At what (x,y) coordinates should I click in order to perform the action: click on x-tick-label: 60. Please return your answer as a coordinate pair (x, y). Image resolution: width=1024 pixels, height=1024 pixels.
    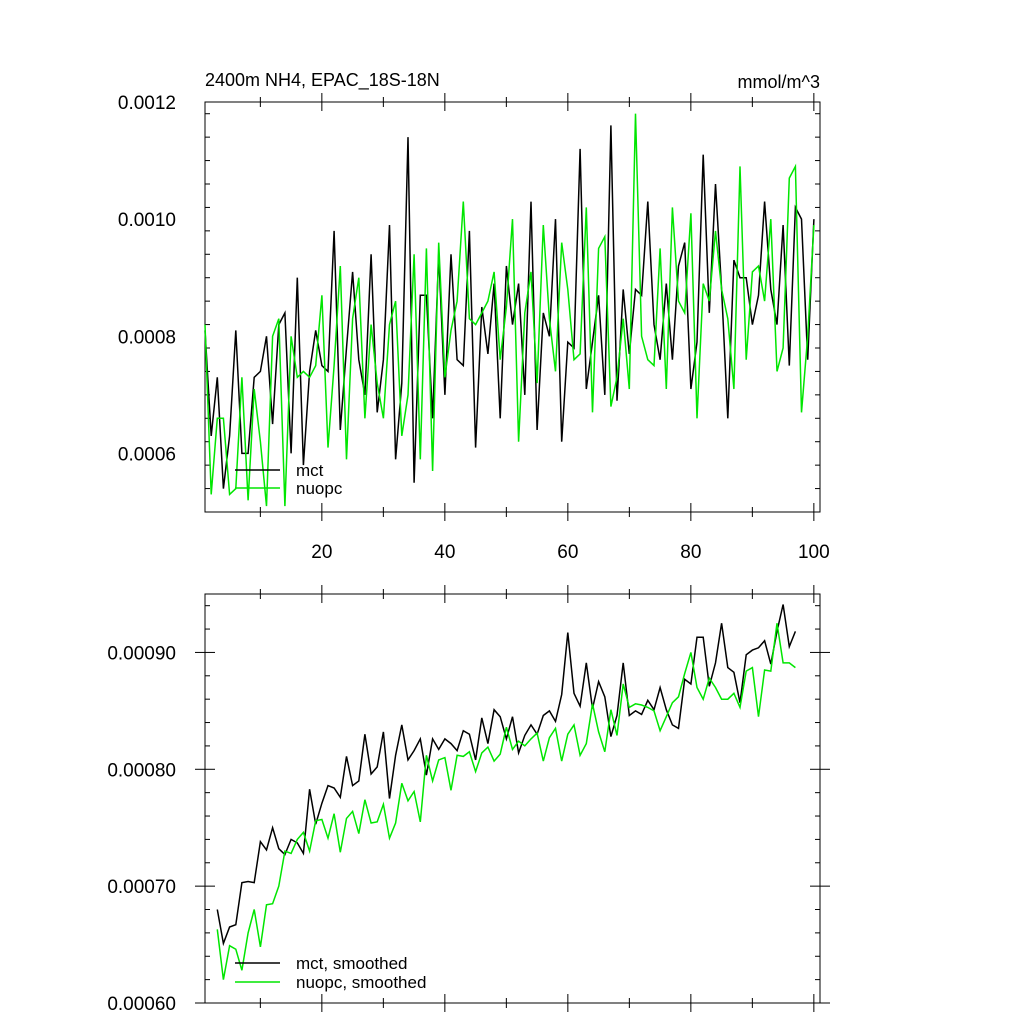
    Looking at the image, I should click on (567, 552).